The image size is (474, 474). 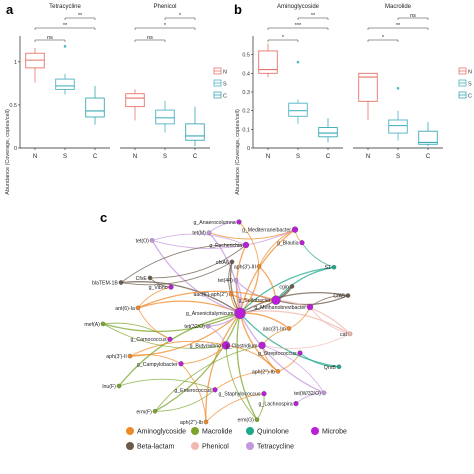 What do you see at coordinates (10, 9) in the screenshot?
I see `panel-a-letter: a` at bounding box center [10, 9].